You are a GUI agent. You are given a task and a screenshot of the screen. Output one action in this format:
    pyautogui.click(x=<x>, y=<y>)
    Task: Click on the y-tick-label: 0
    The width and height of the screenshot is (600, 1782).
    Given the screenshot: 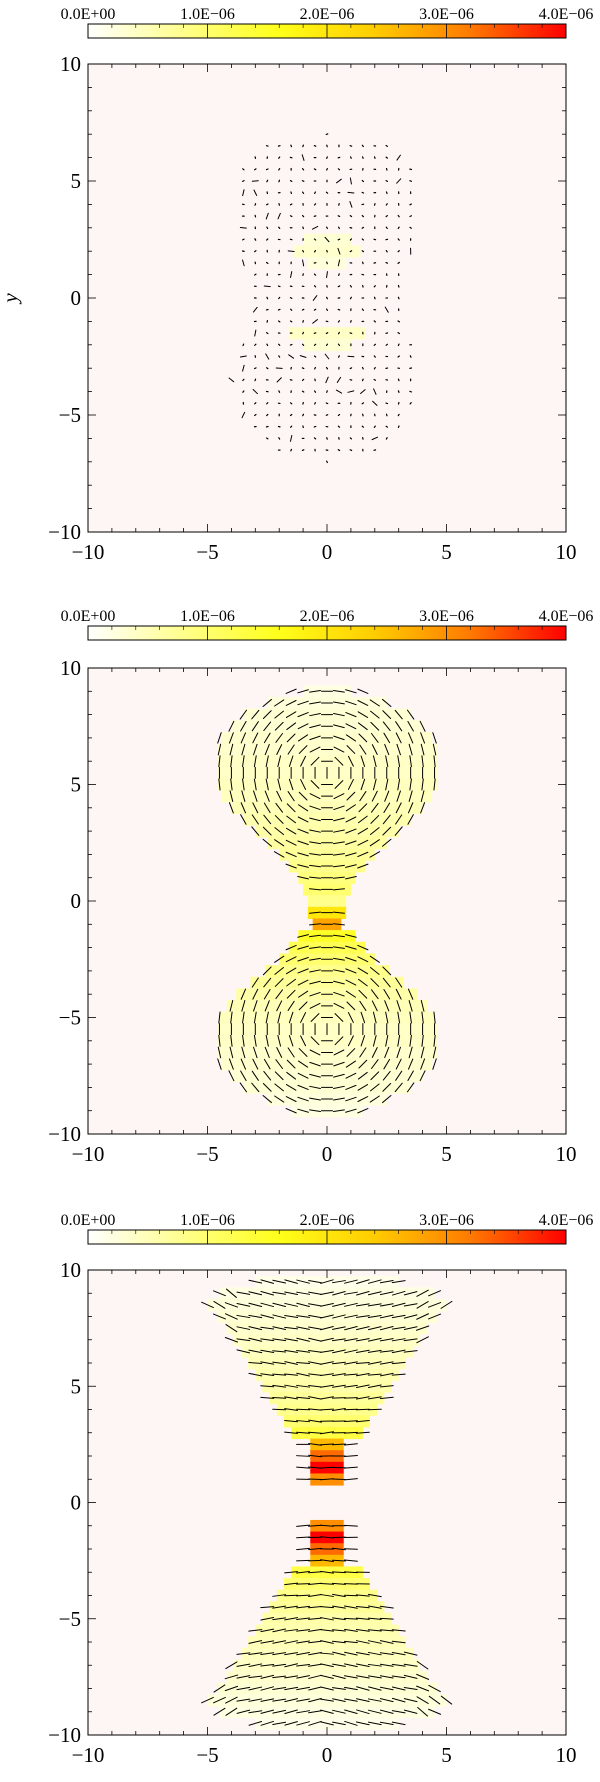 What is the action you would take?
    pyautogui.click(x=76, y=1503)
    